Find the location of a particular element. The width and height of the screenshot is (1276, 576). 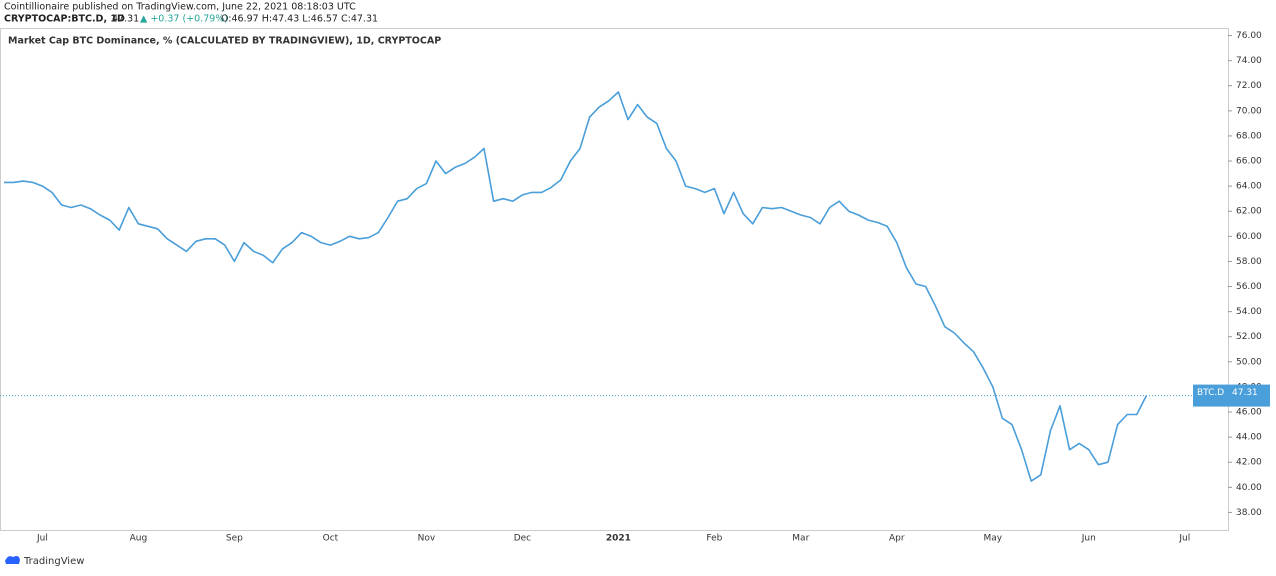

price-tag-name: BTC.D is located at coordinates (1210, 393).